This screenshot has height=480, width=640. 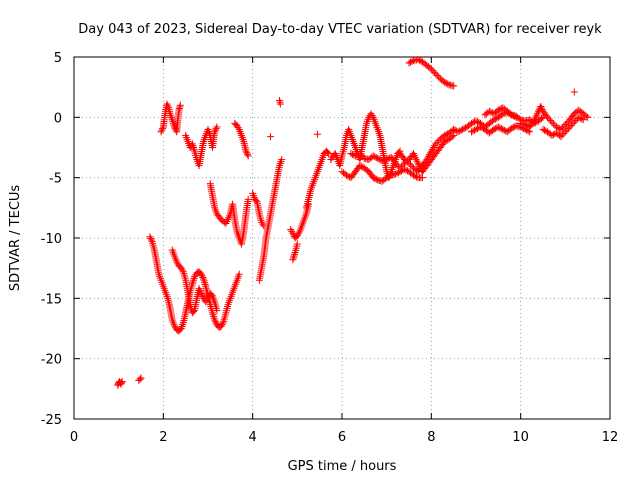 I want to click on x-axis-label: GPS time / hours, so click(x=342, y=466).